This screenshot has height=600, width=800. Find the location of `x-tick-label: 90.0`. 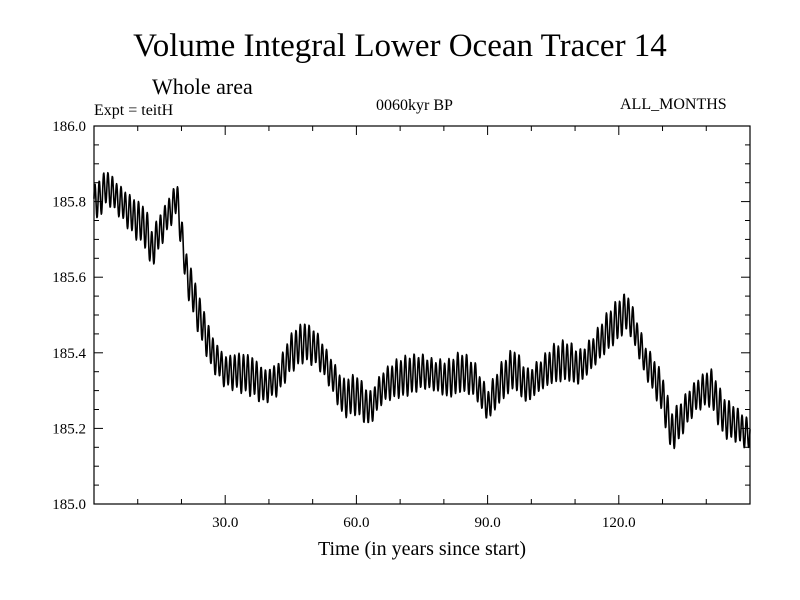

x-tick-label: 90.0 is located at coordinates (487, 523).